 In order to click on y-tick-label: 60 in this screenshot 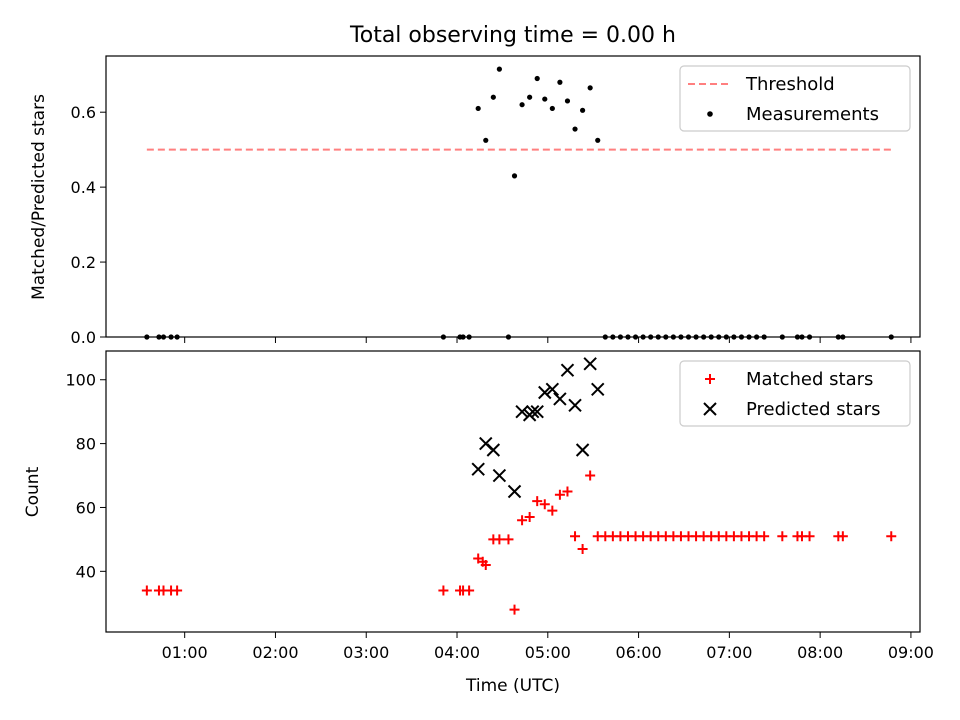, I will do `click(86, 507)`.